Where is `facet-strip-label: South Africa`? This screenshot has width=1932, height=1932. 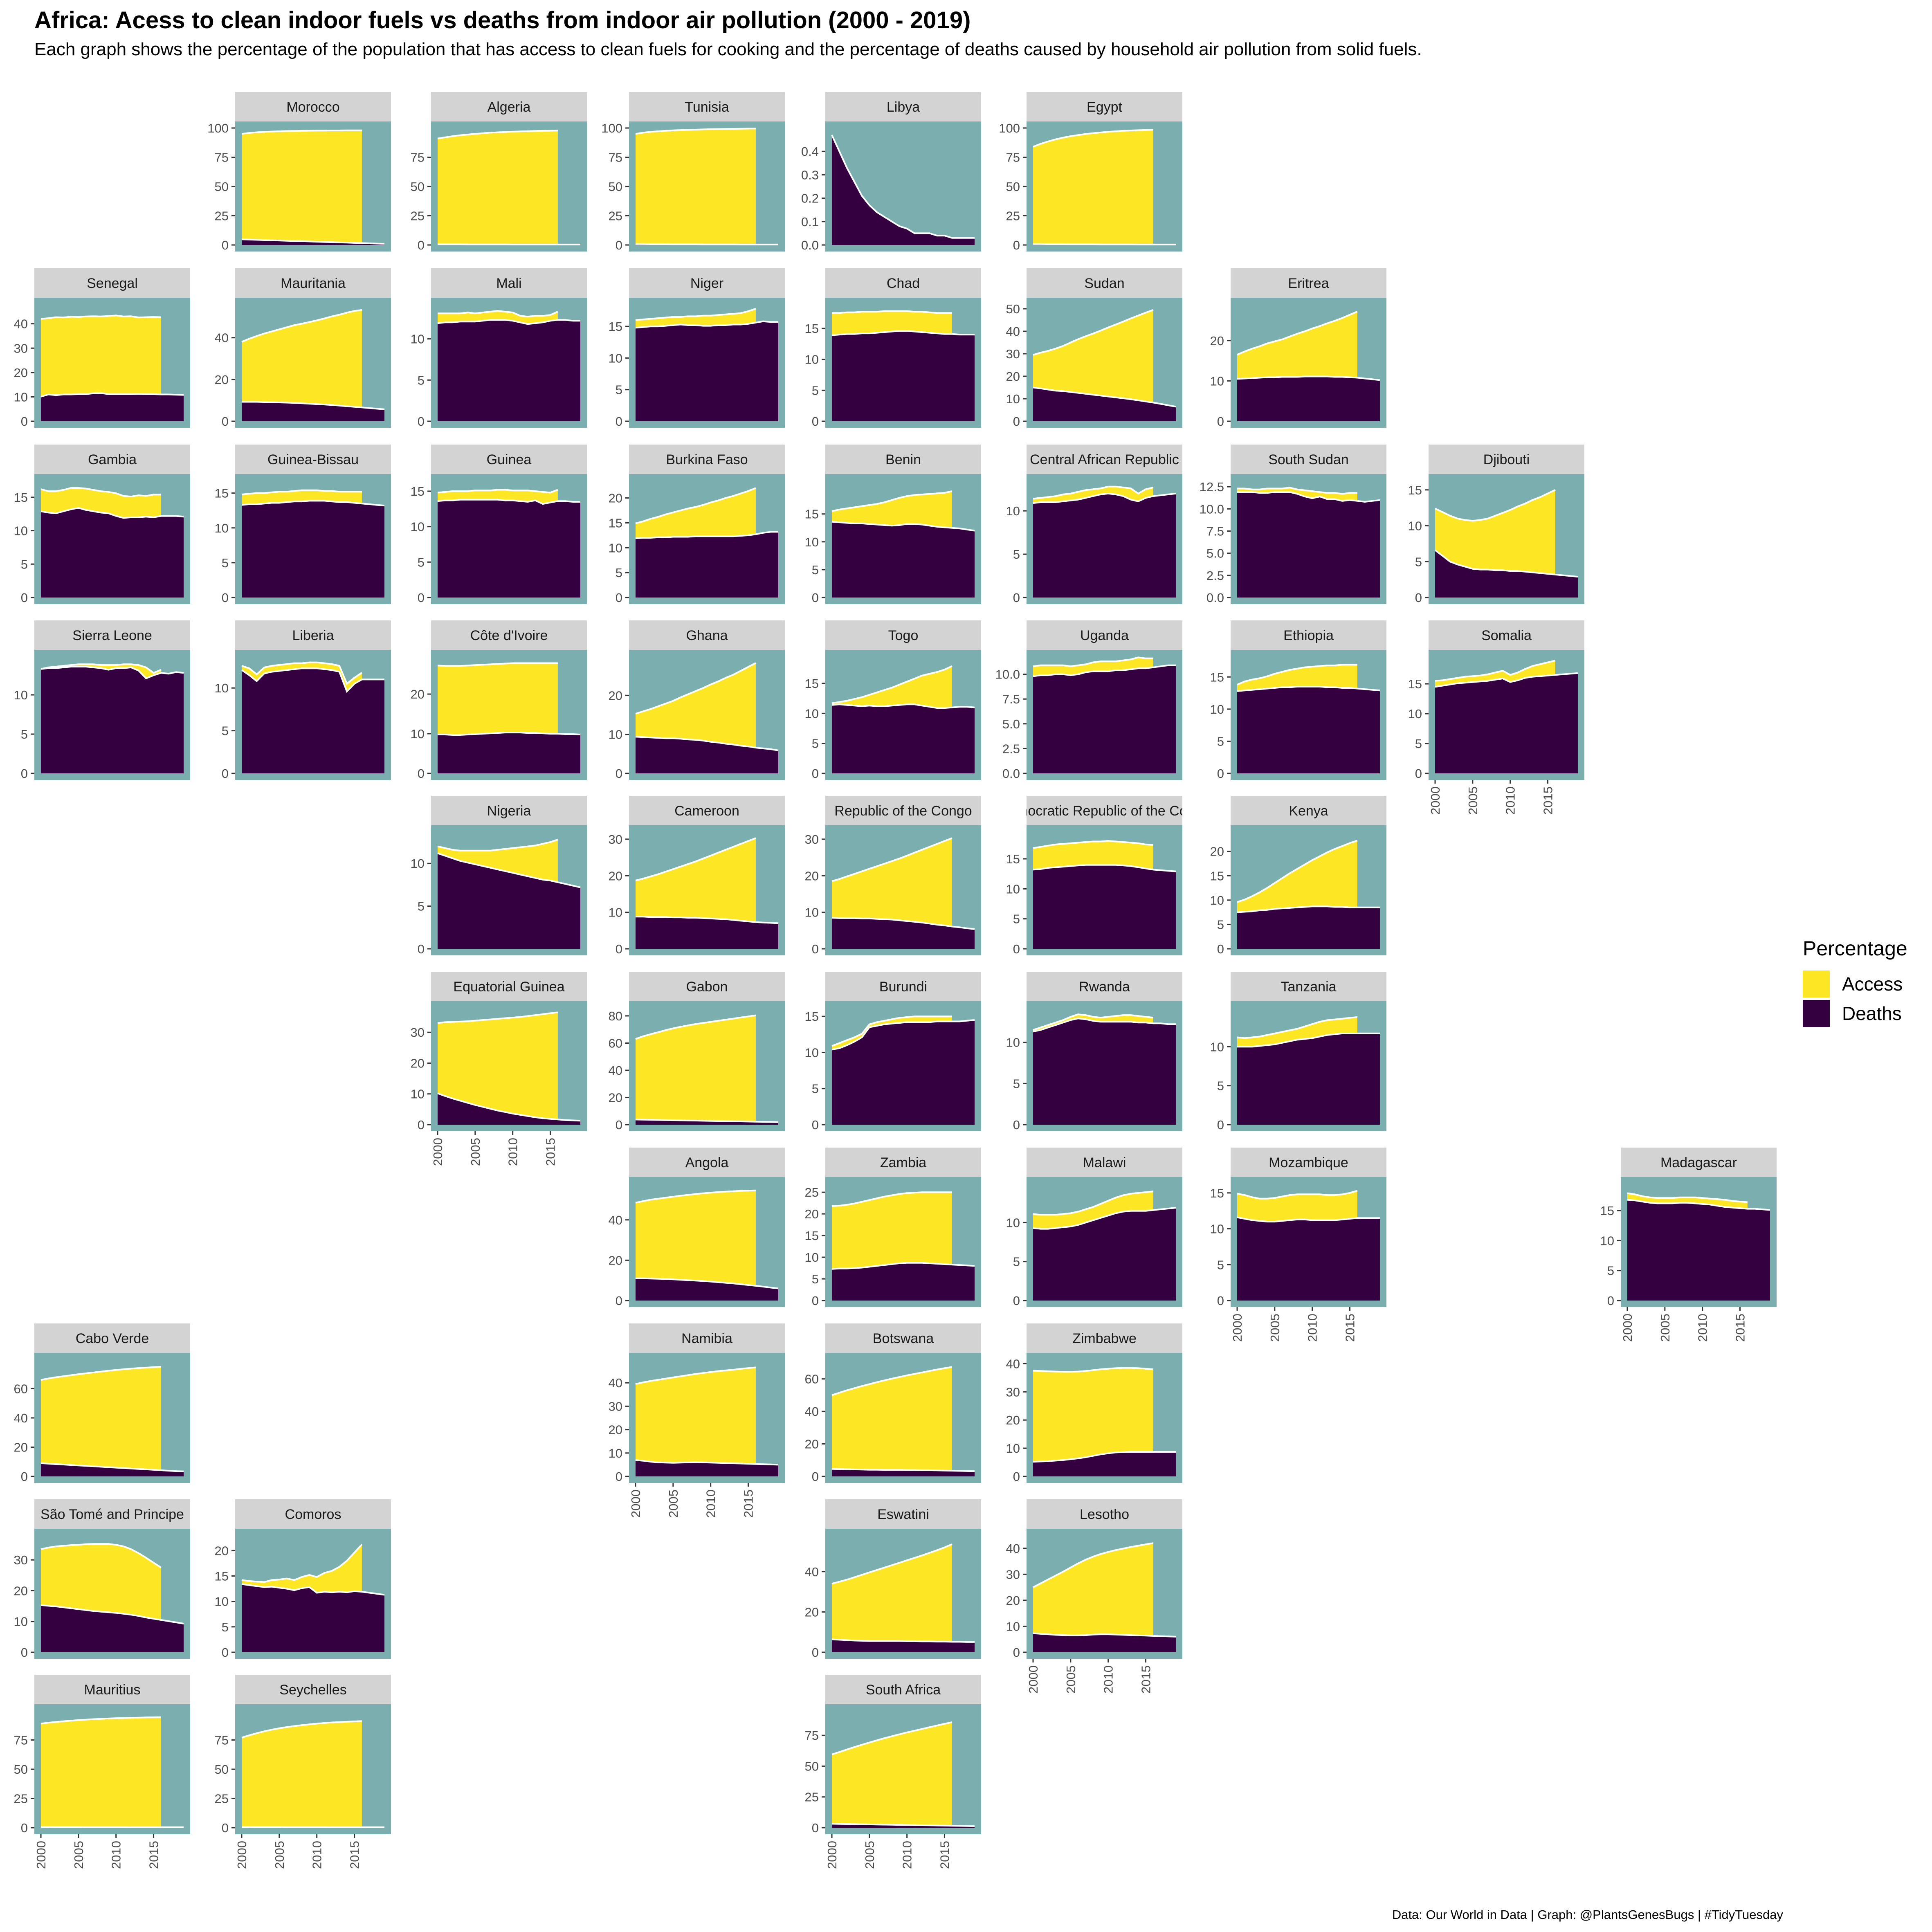
facet-strip-label: South Africa is located at coordinates (904, 1690).